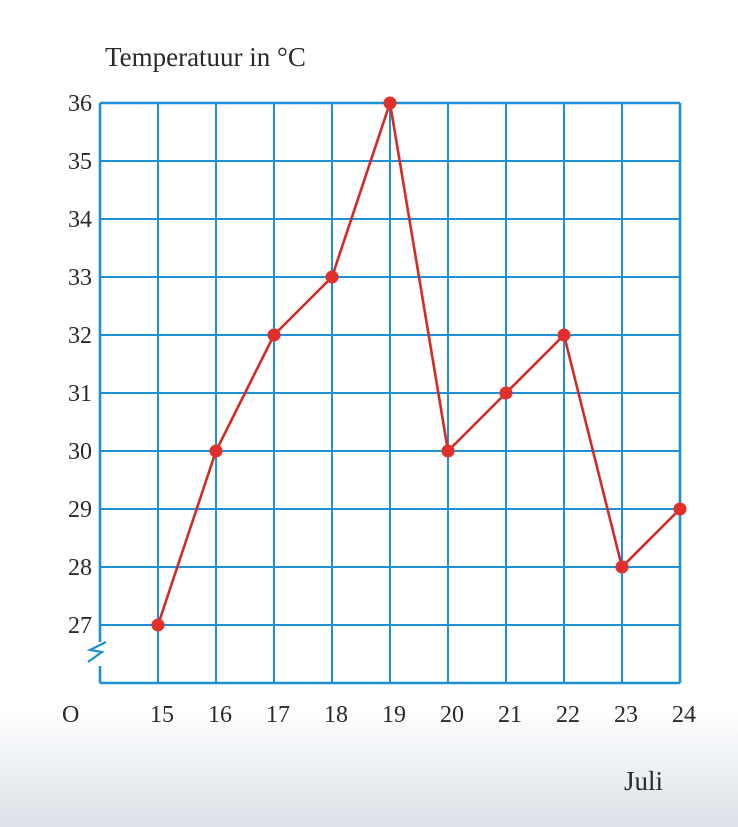 The image size is (738, 827). Describe the element at coordinates (80, 336) in the screenshot. I see `y-tick-label: 32` at that location.